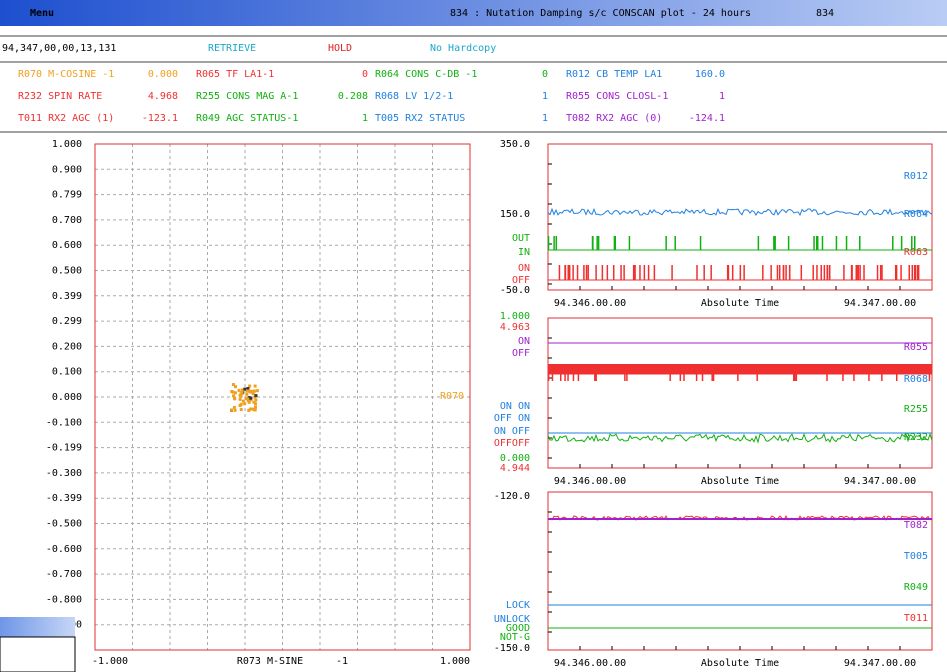  Describe the element at coordinates (521, 238) in the screenshot. I see `axis-label: OUT` at that location.